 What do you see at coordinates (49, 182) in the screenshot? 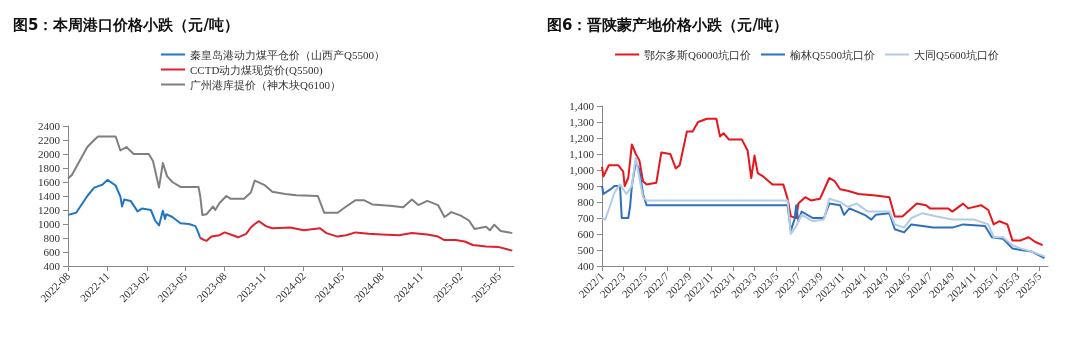
I see `y-tick-label: 1600` at bounding box center [49, 182].